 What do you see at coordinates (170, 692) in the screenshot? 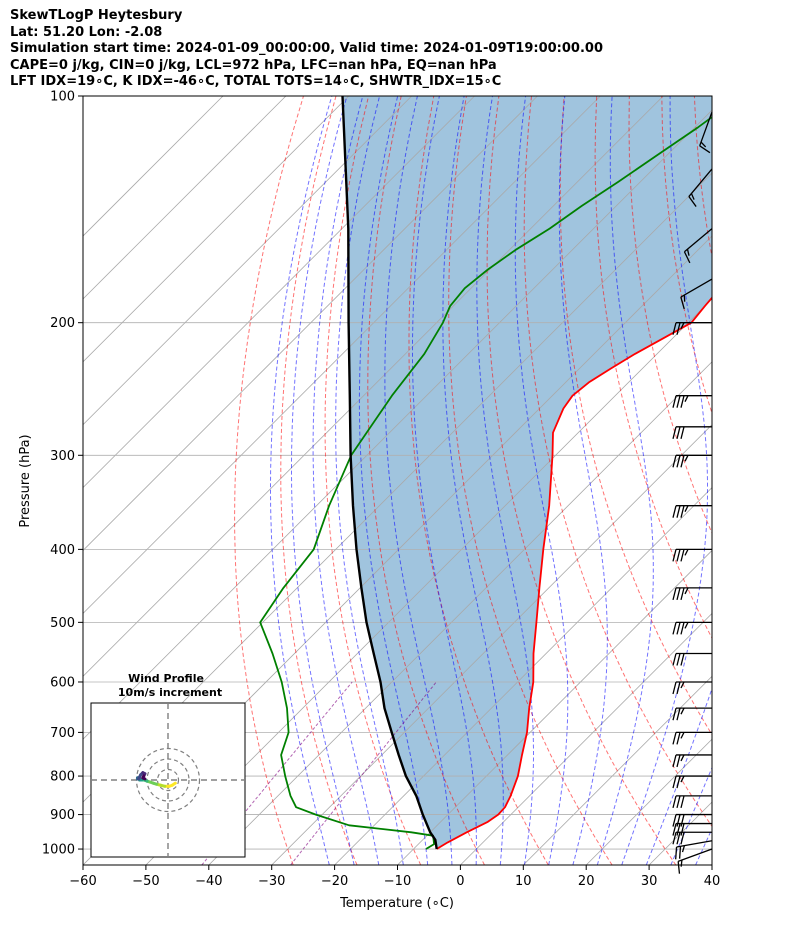
I see `hodograph-subtitle: 10m/s increment` at bounding box center [170, 692].